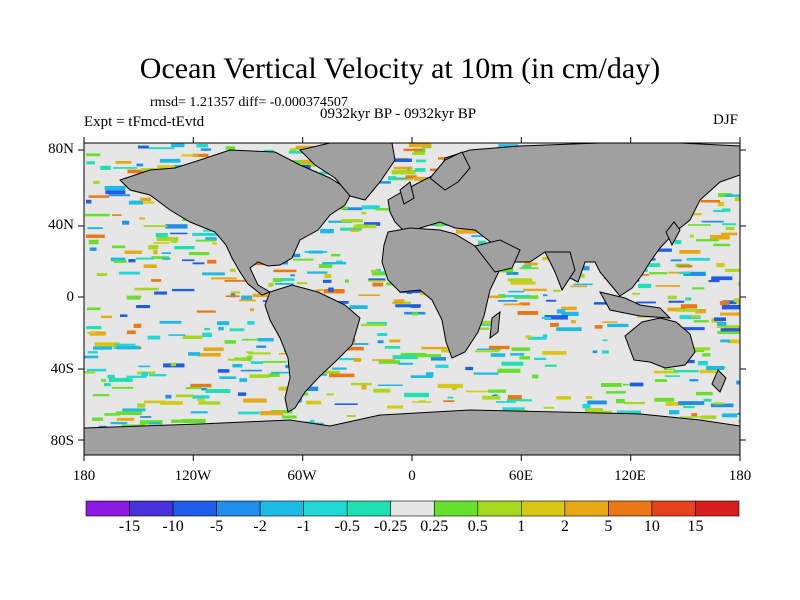  Describe the element at coordinates (412, 432) in the screenshot. I see `land-antarctica` at that location.